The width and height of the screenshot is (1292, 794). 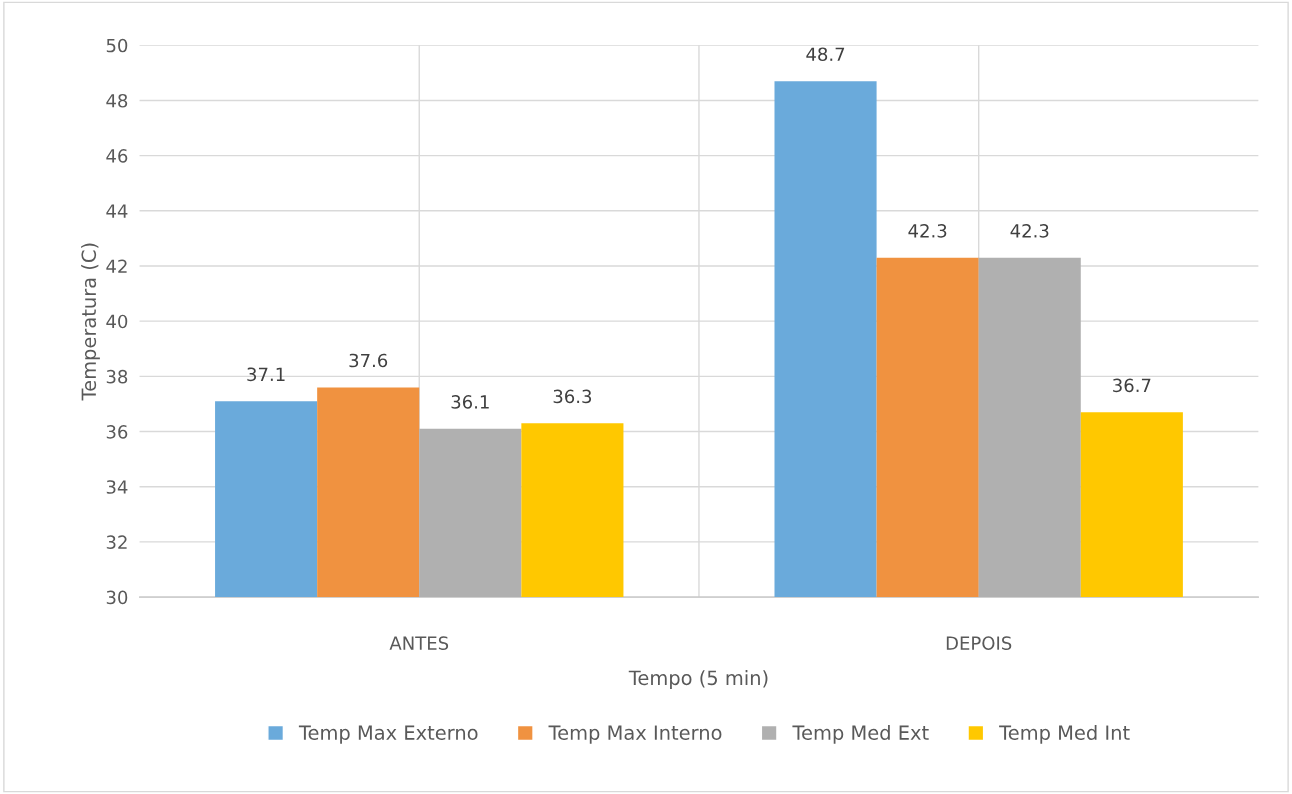 What do you see at coordinates (117, 45) in the screenshot?
I see `y-tick-label: 50` at bounding box center [117, 45].